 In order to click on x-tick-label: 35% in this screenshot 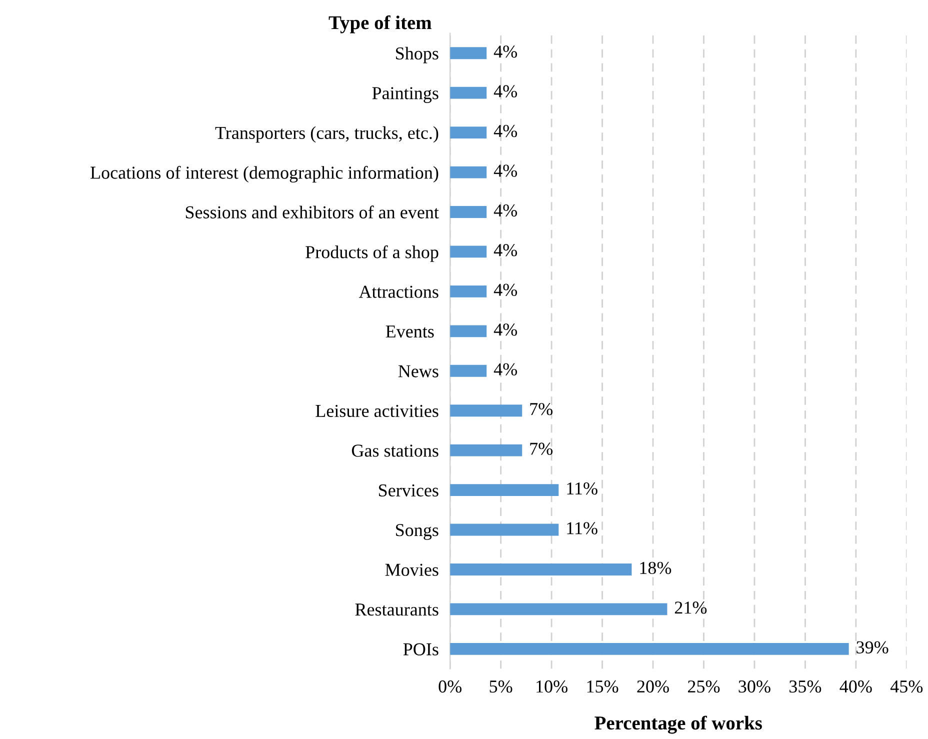, I will do `click(806, 686)`.